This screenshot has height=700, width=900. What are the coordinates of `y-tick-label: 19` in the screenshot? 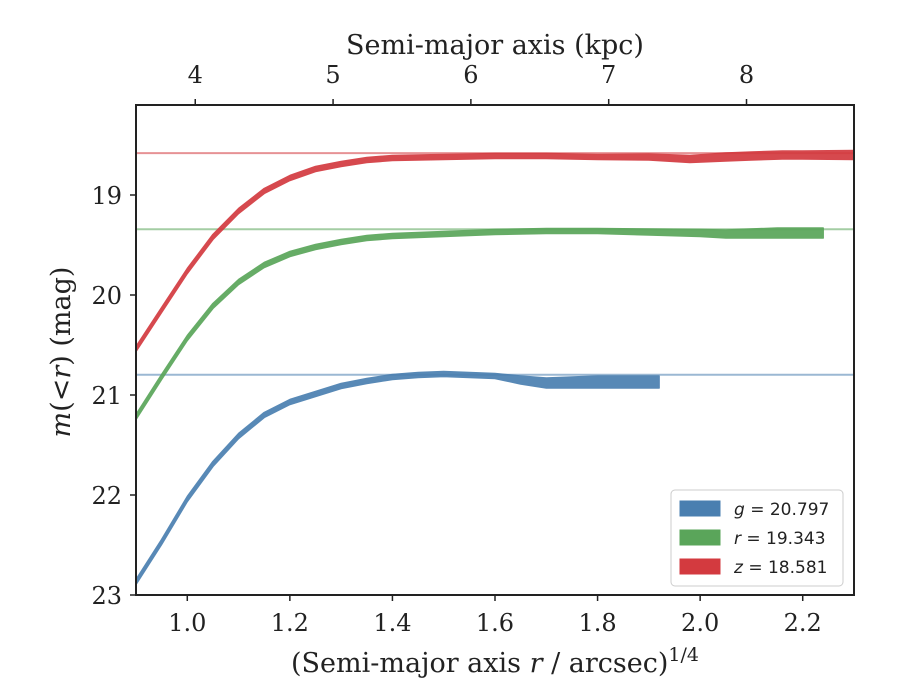 It's located at (106, 196).